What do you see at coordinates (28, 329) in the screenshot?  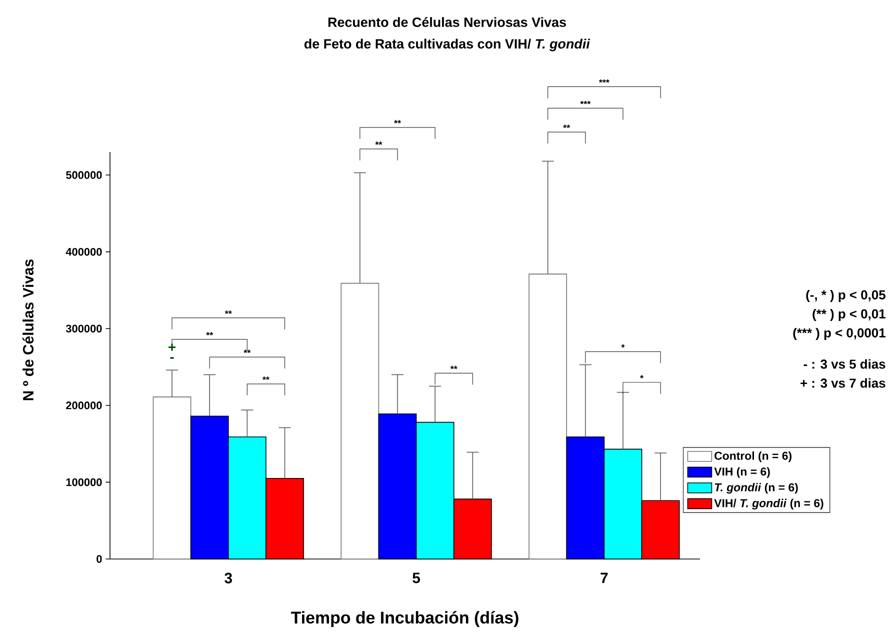 I see `y-axis-title: N º de Células Vivas` at bounding box center [28, 329].